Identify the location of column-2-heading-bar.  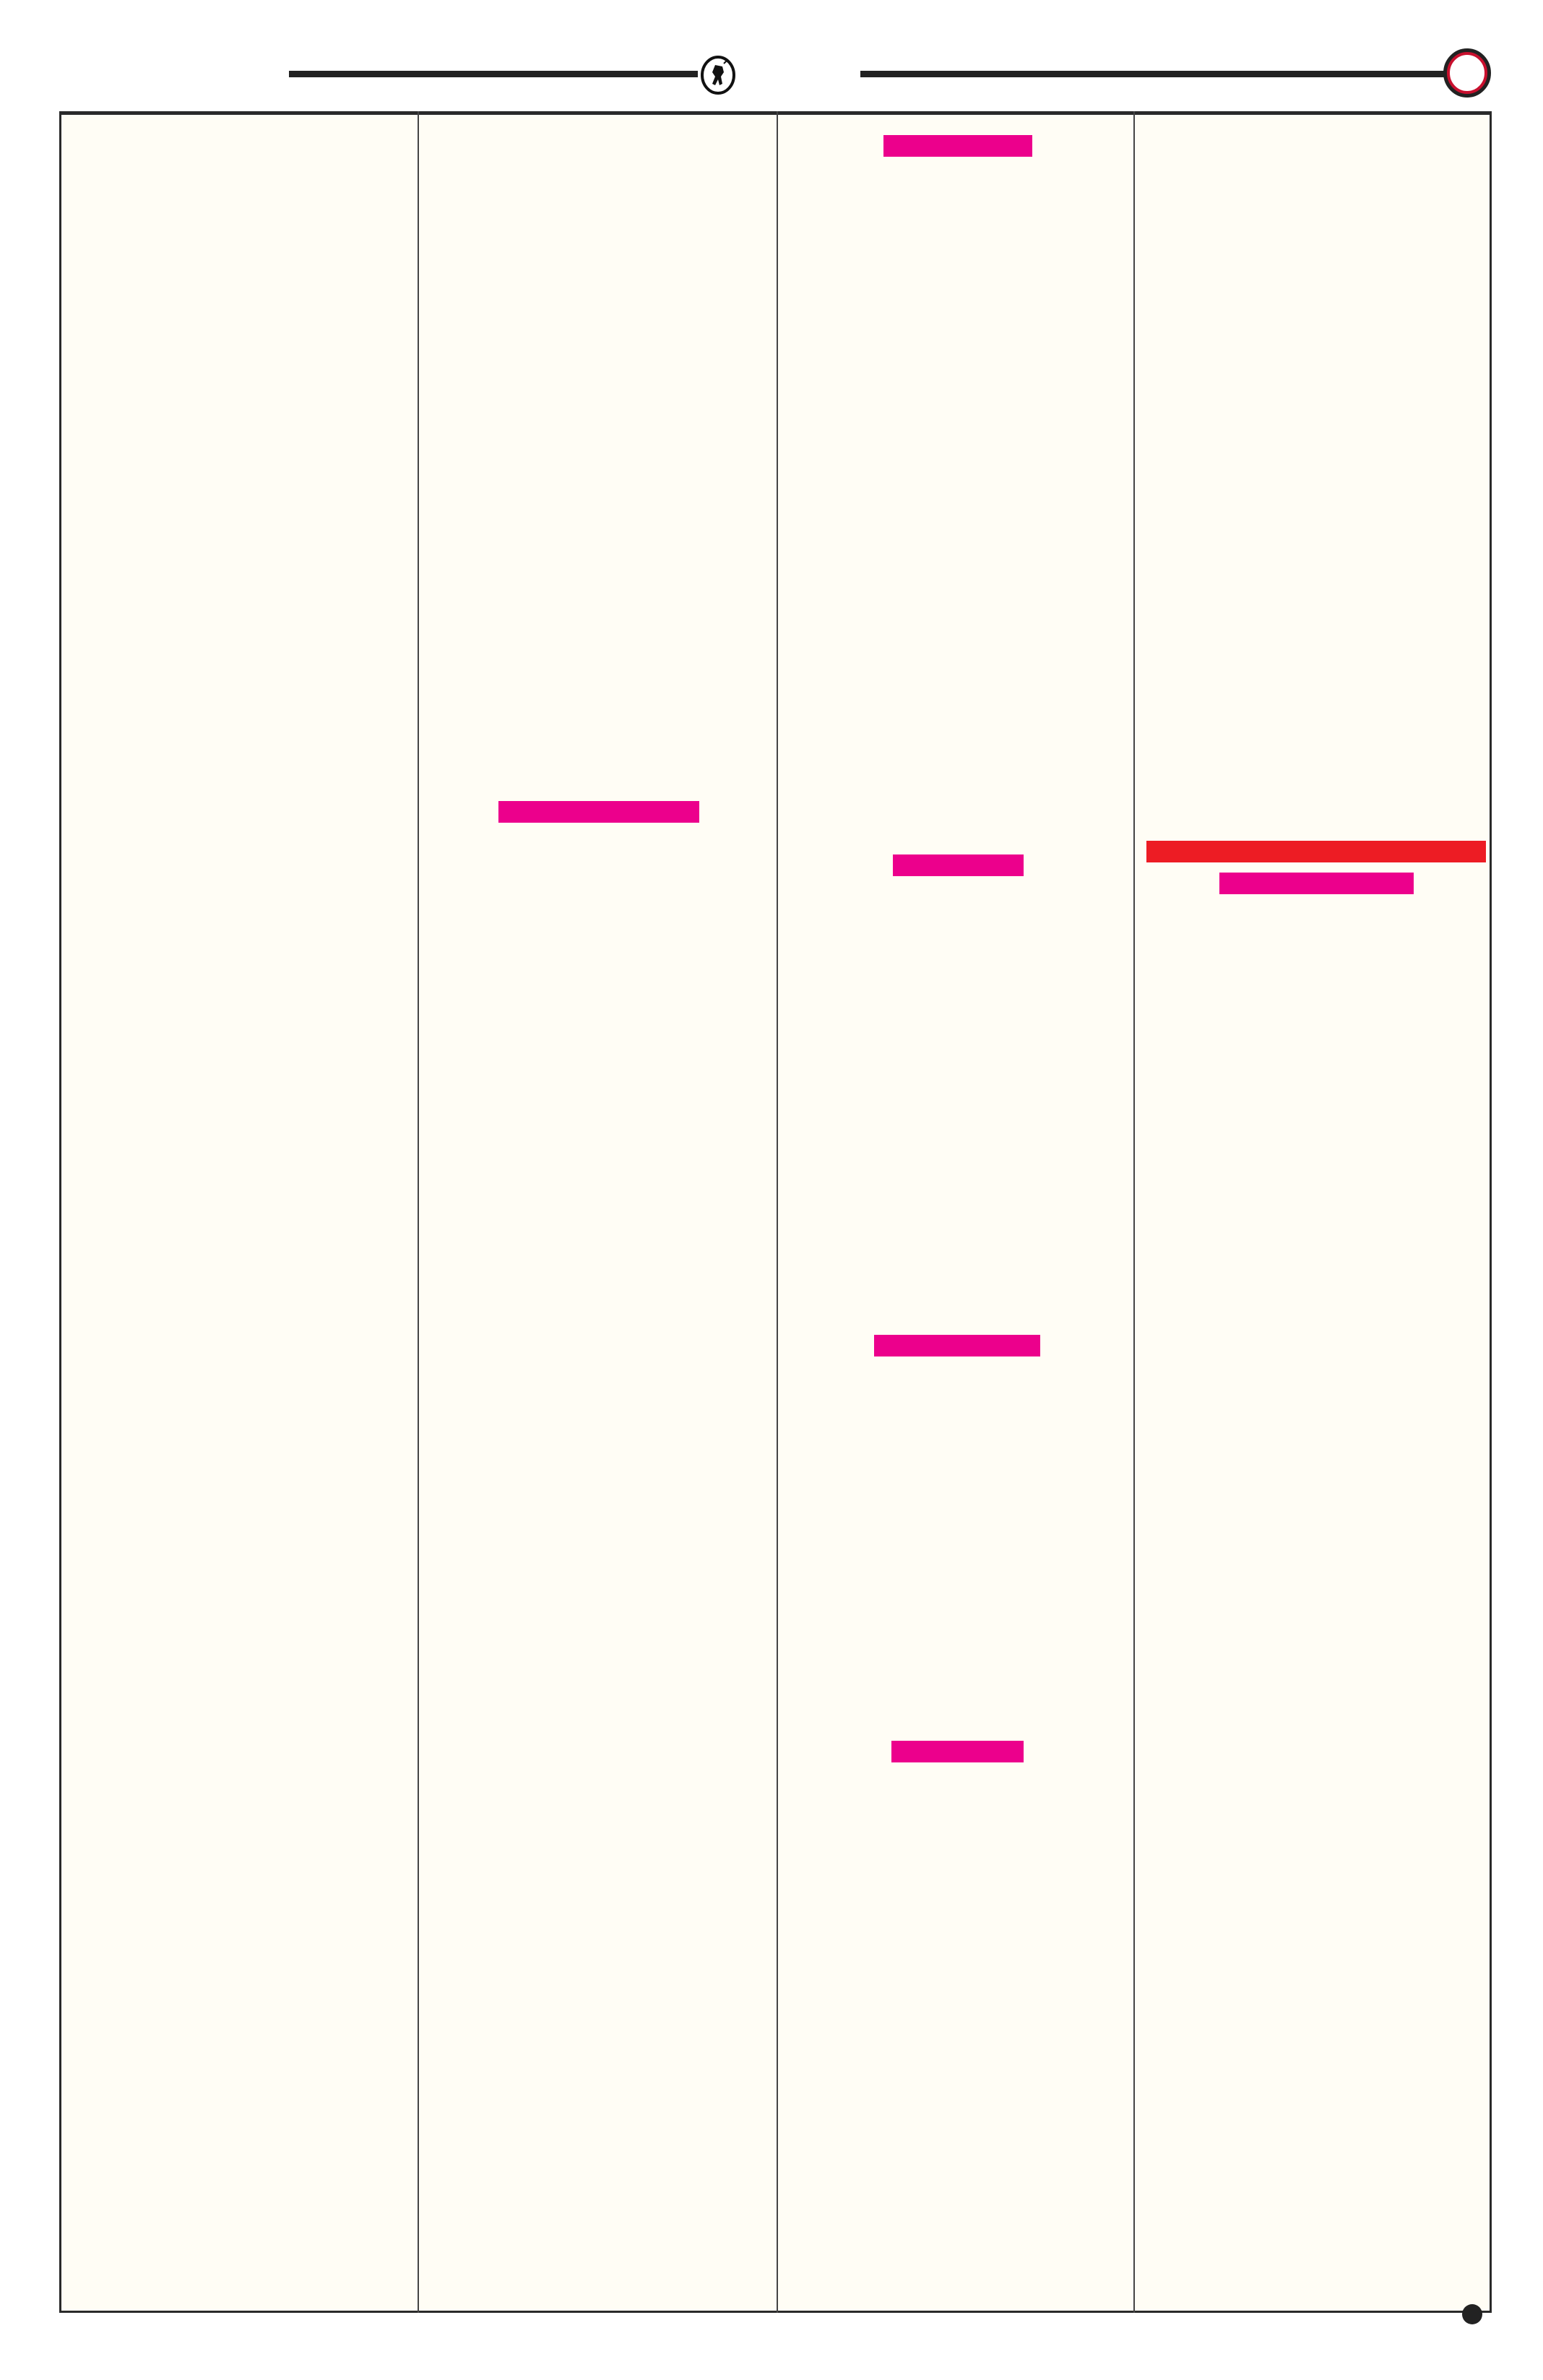
(598, 812).